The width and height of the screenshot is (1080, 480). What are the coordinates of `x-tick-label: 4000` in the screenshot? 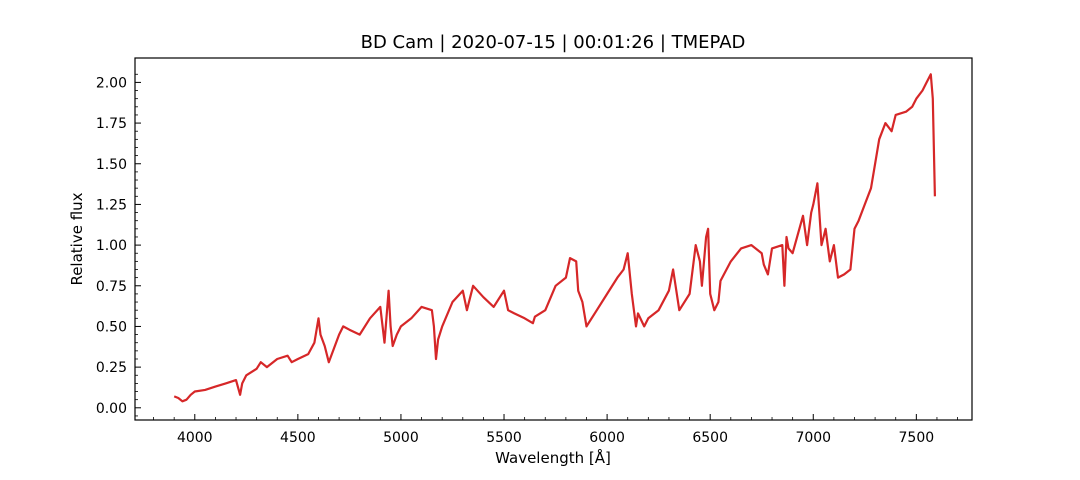 It's located at (195, 438).